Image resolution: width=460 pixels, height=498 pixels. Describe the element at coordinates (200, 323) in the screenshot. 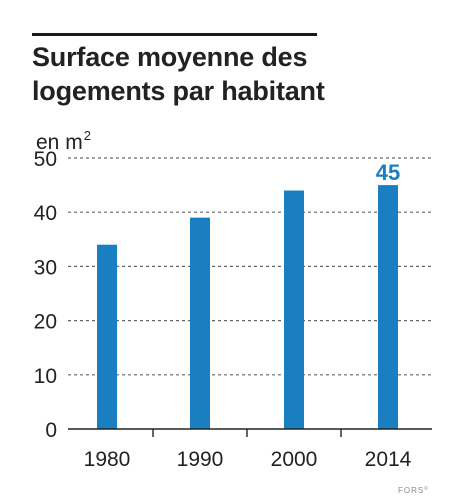

I see `bar-1990` at that location.